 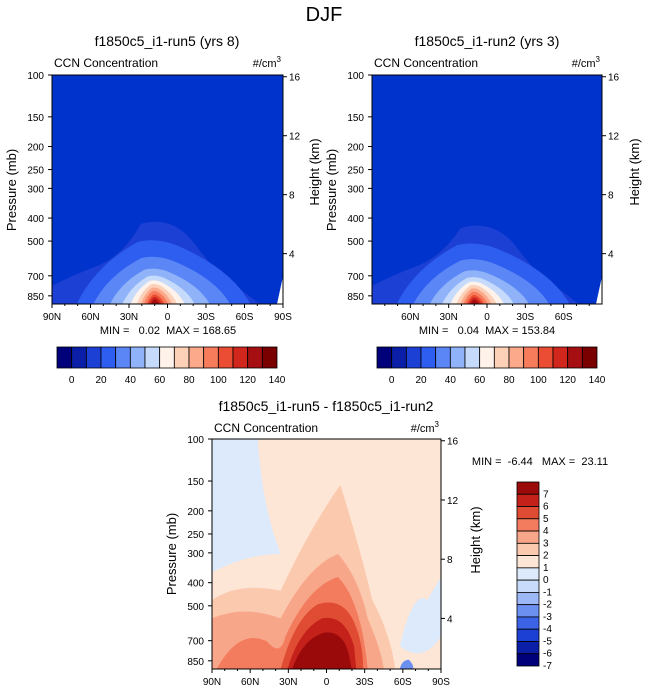 What do you see at coordinates (35, 277) in the screenshot?
I see `panel-run5-ytick-label: 700` at bounding box center [35, 277].